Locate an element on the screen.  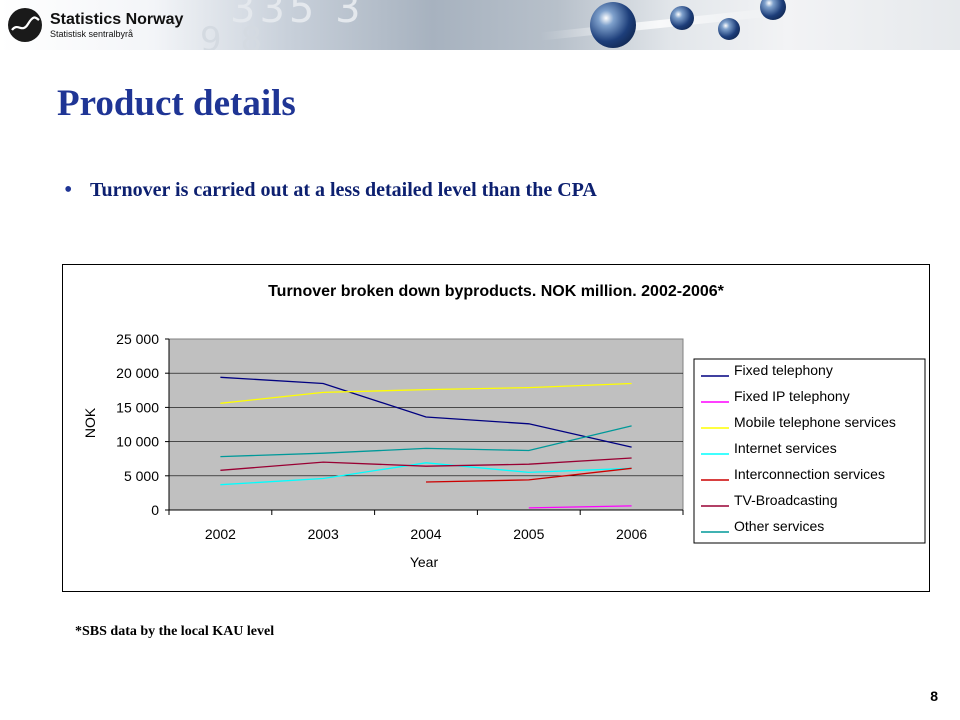
banner-decoration: 335 3 is located at coordinates (297, 16).